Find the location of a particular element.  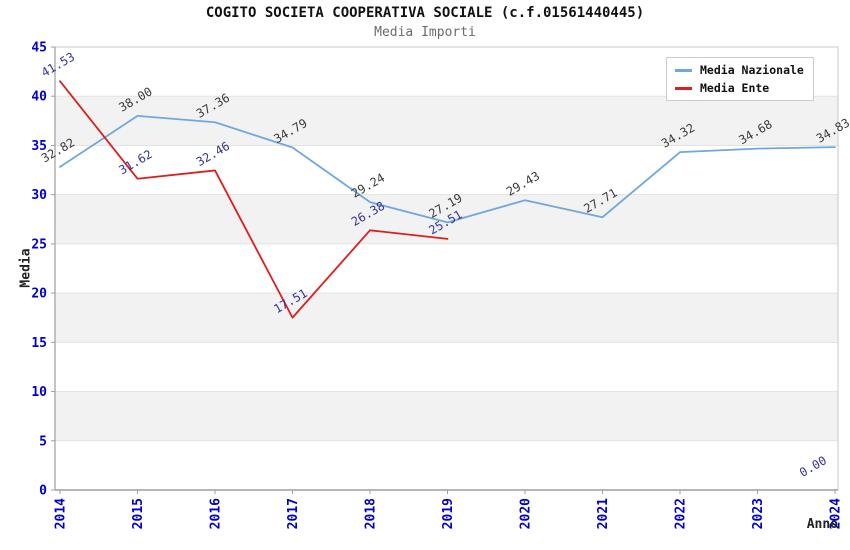

y-tick-label: 30 is located at coordinates (39, 195).